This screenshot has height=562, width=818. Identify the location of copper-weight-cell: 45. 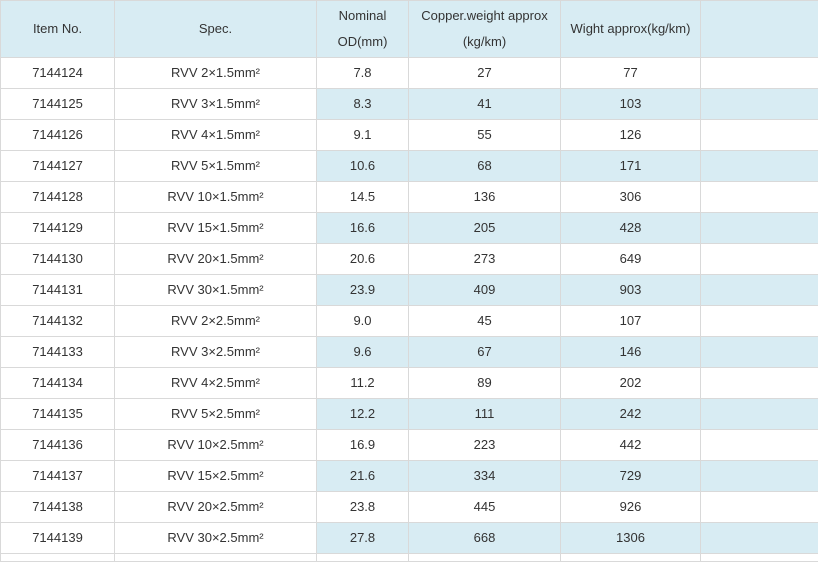
(485, 321).